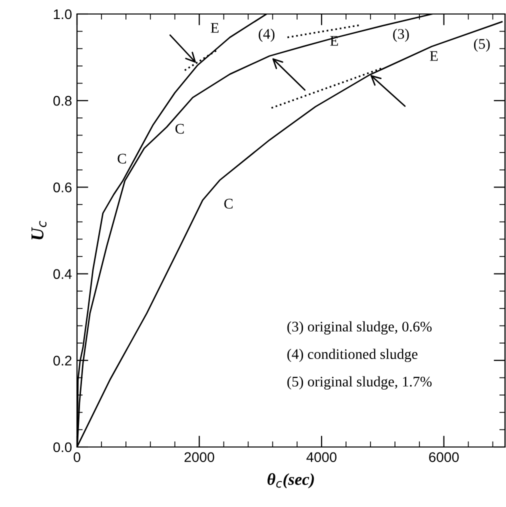 The height and width of the screenshot is (507, 506). Describe the element at coordinates (62, 101) in the screenshot. I see `y-tick-label: 0.8` at that location.